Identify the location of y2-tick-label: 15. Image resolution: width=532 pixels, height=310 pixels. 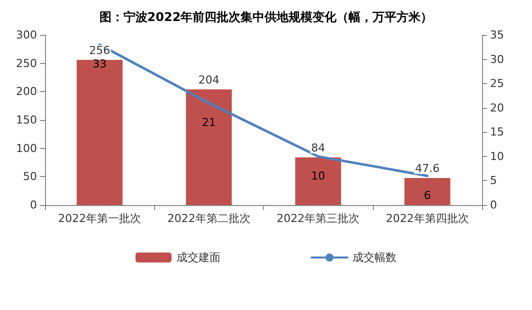
(497, 132).